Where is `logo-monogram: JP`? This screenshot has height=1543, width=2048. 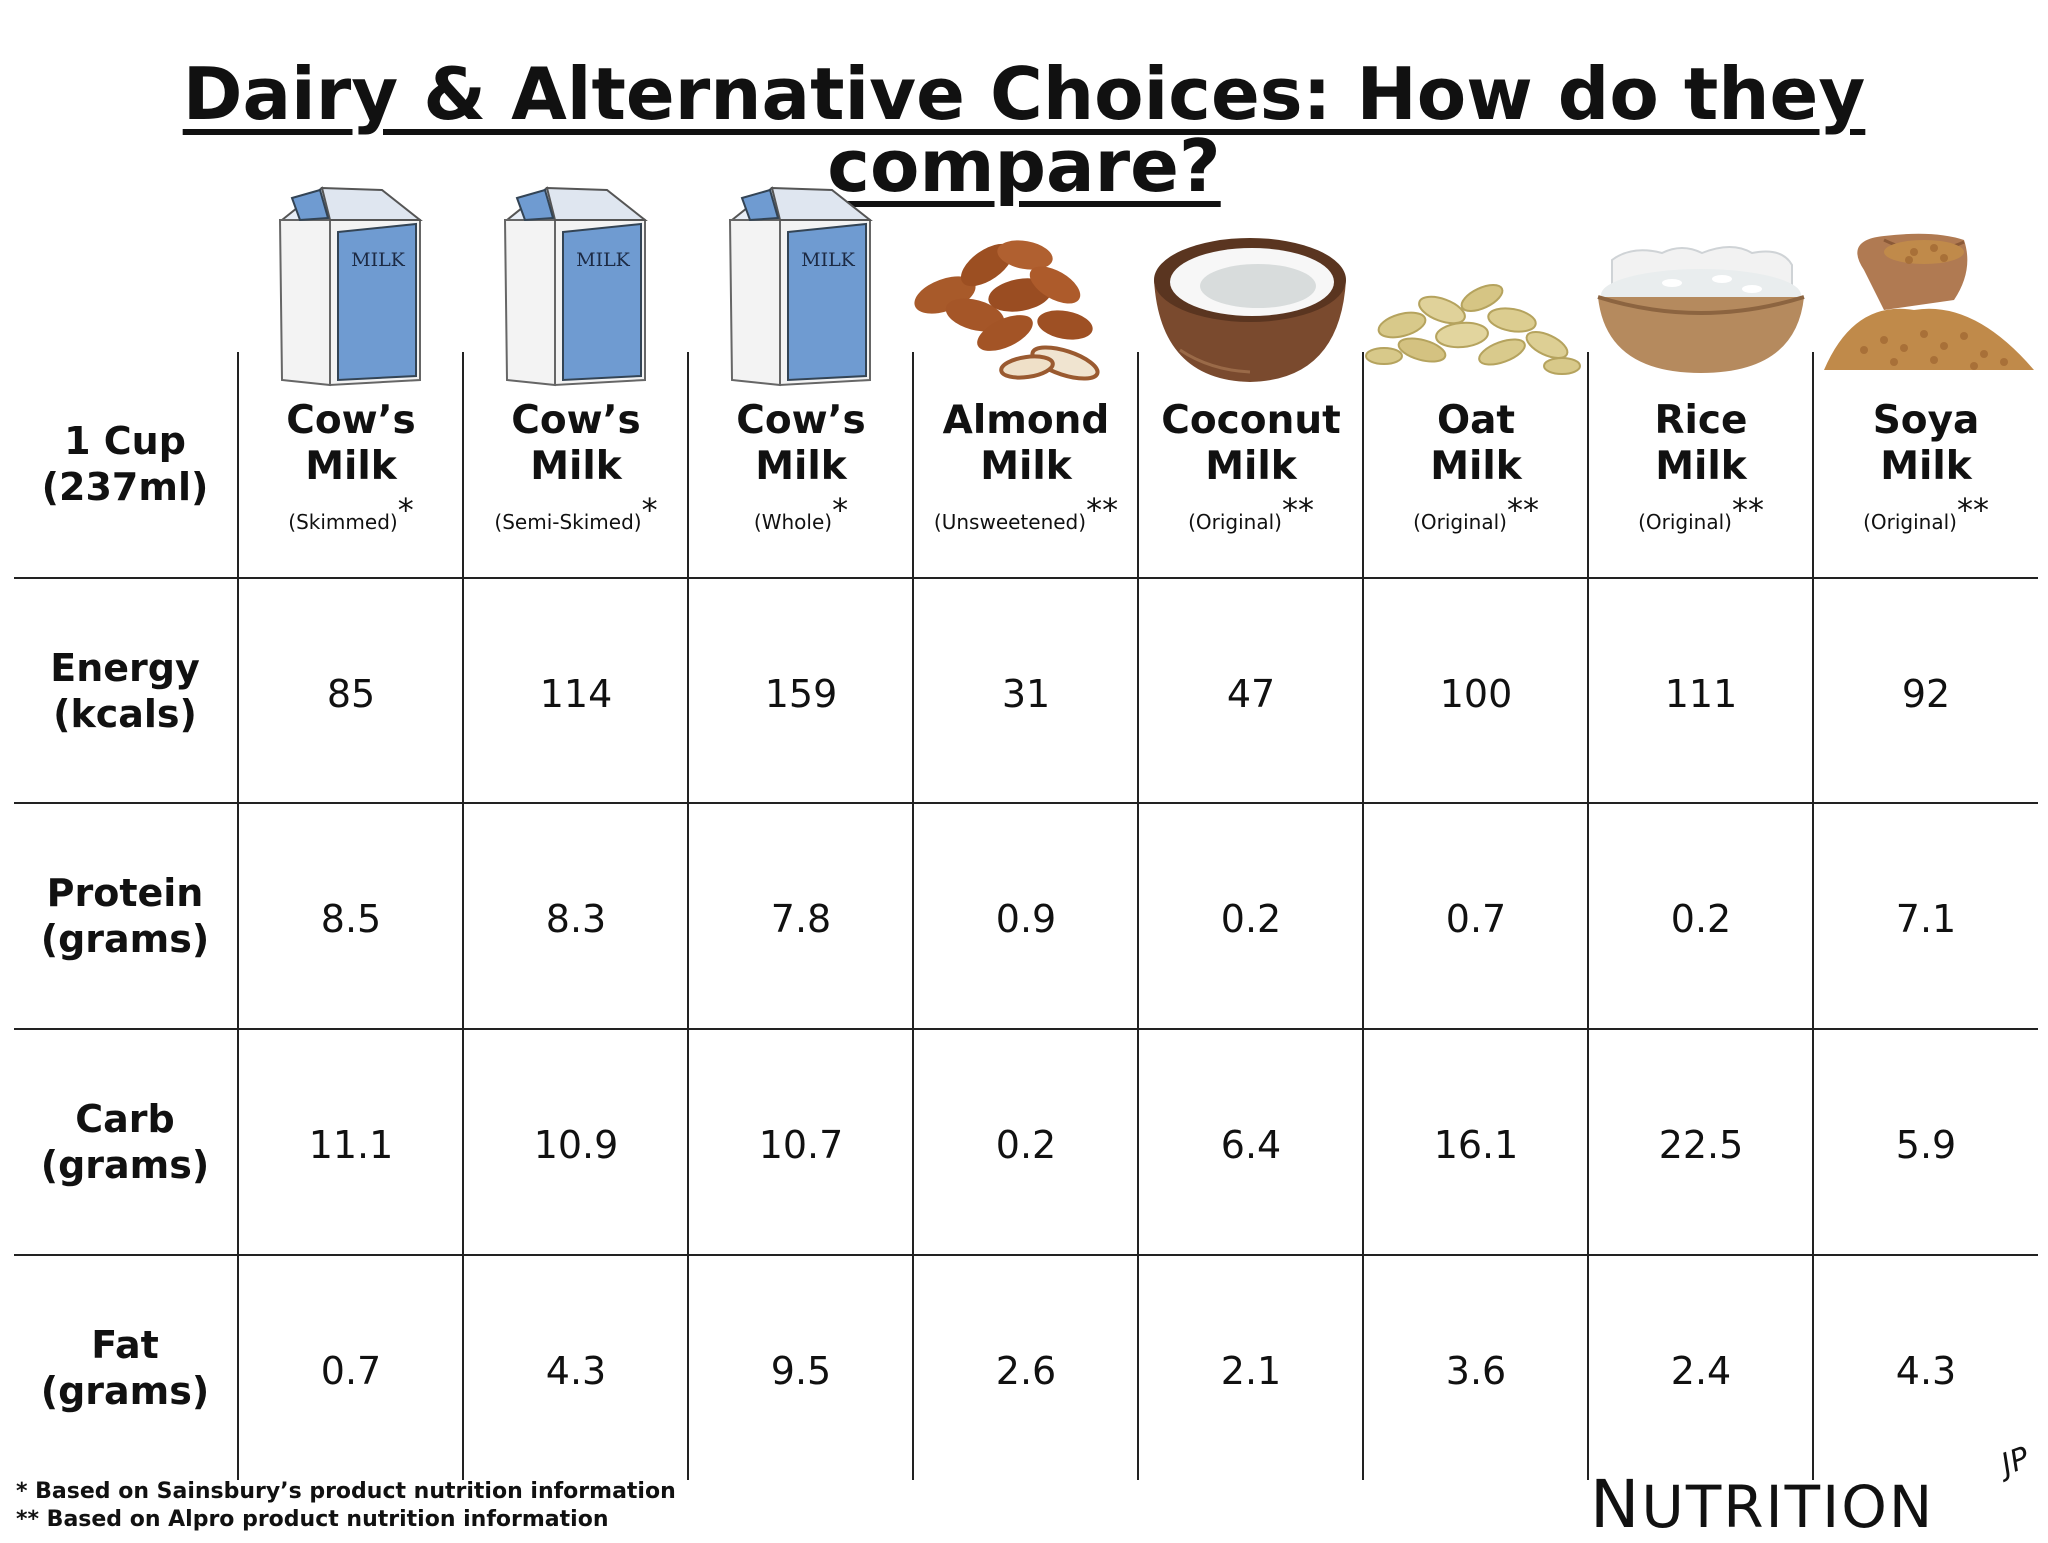
logo-monogram: JP is located at coordinates (2015, 1461).